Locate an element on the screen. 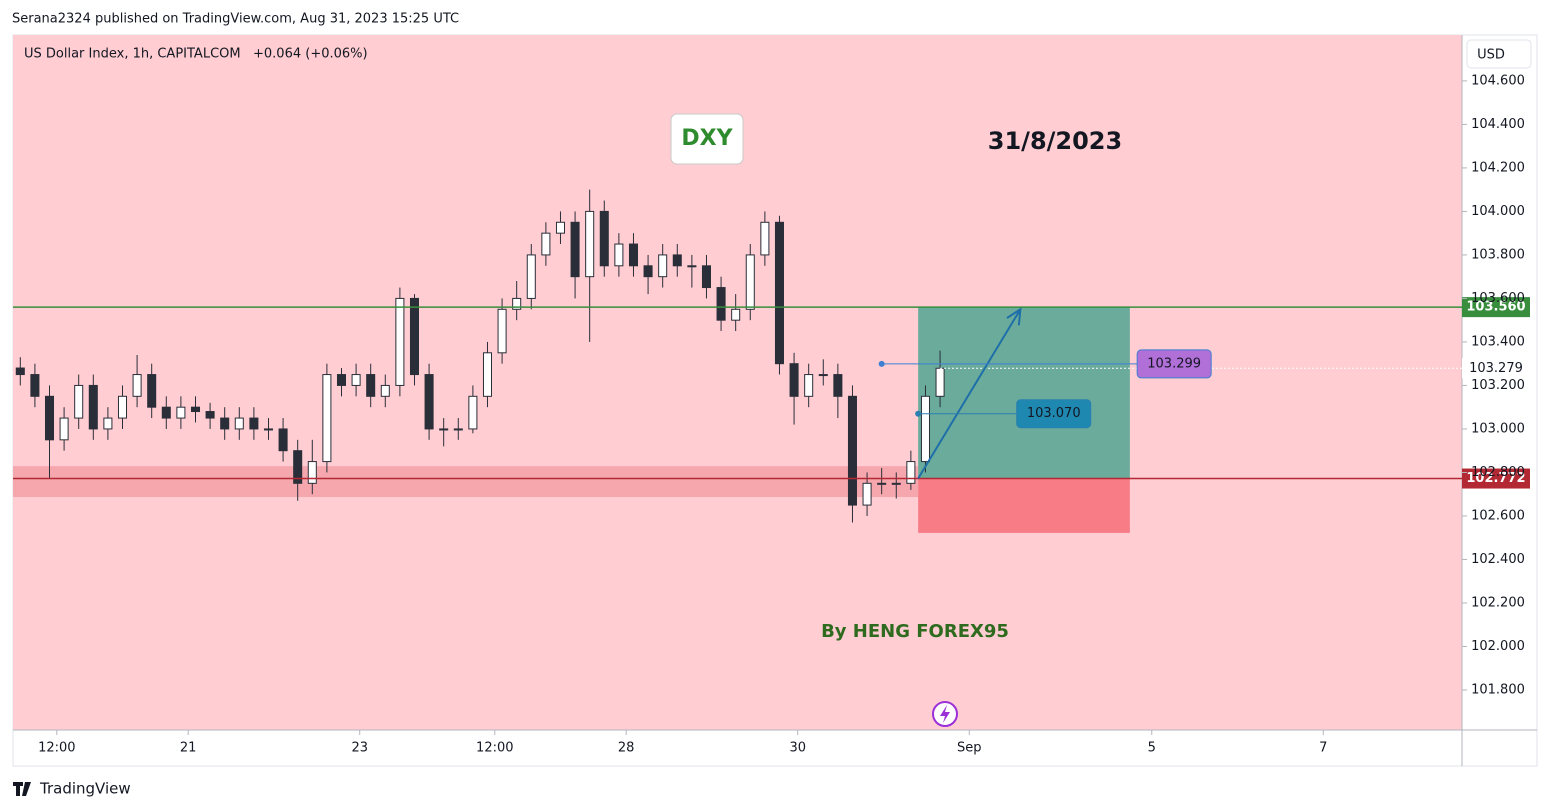 The image size is (1550, 810). x-tick-label: 5 is located at coordinates (1152, 748).